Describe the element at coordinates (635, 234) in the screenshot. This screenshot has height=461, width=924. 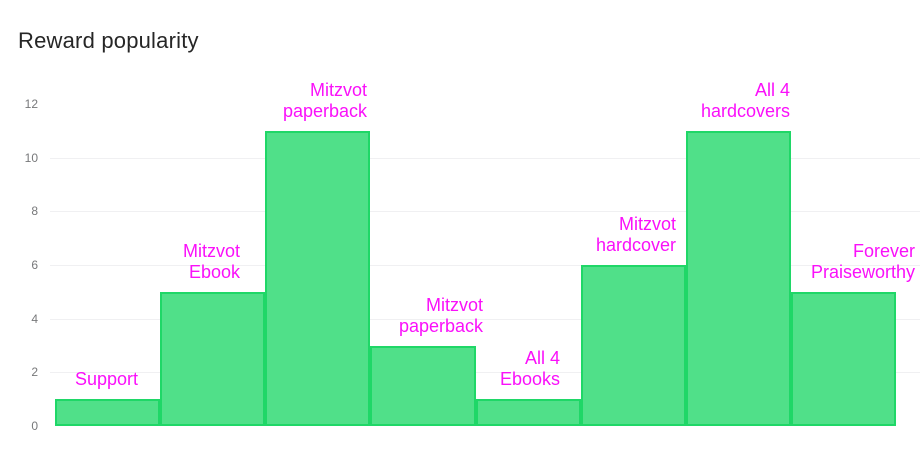
I see `bar-label: Mitzvot hardcover` at that location.